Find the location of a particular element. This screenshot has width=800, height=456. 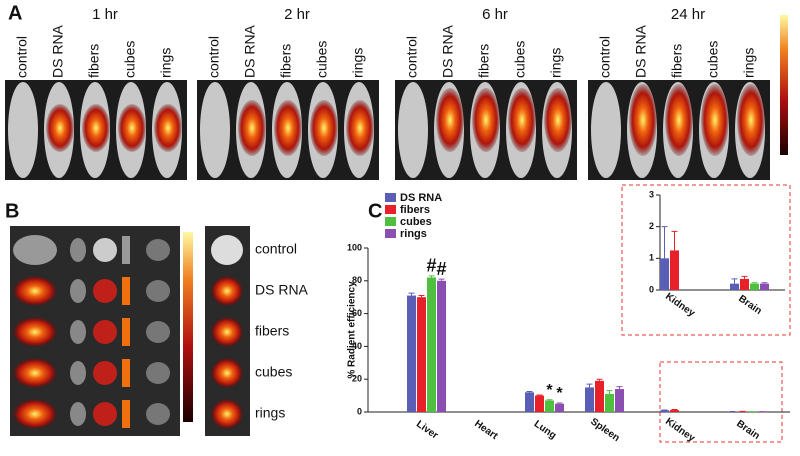

y-tick-label: 100 is located at coordinates (354, 247).